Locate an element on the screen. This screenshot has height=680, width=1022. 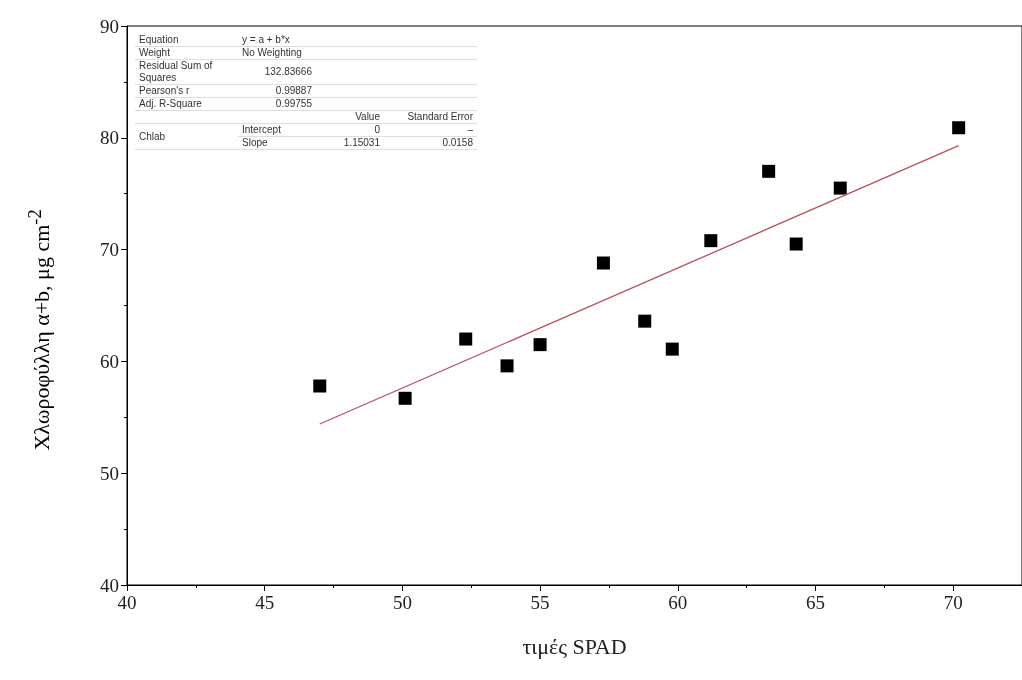
x-tick-label: 65 is located at coordinates (815, 602).